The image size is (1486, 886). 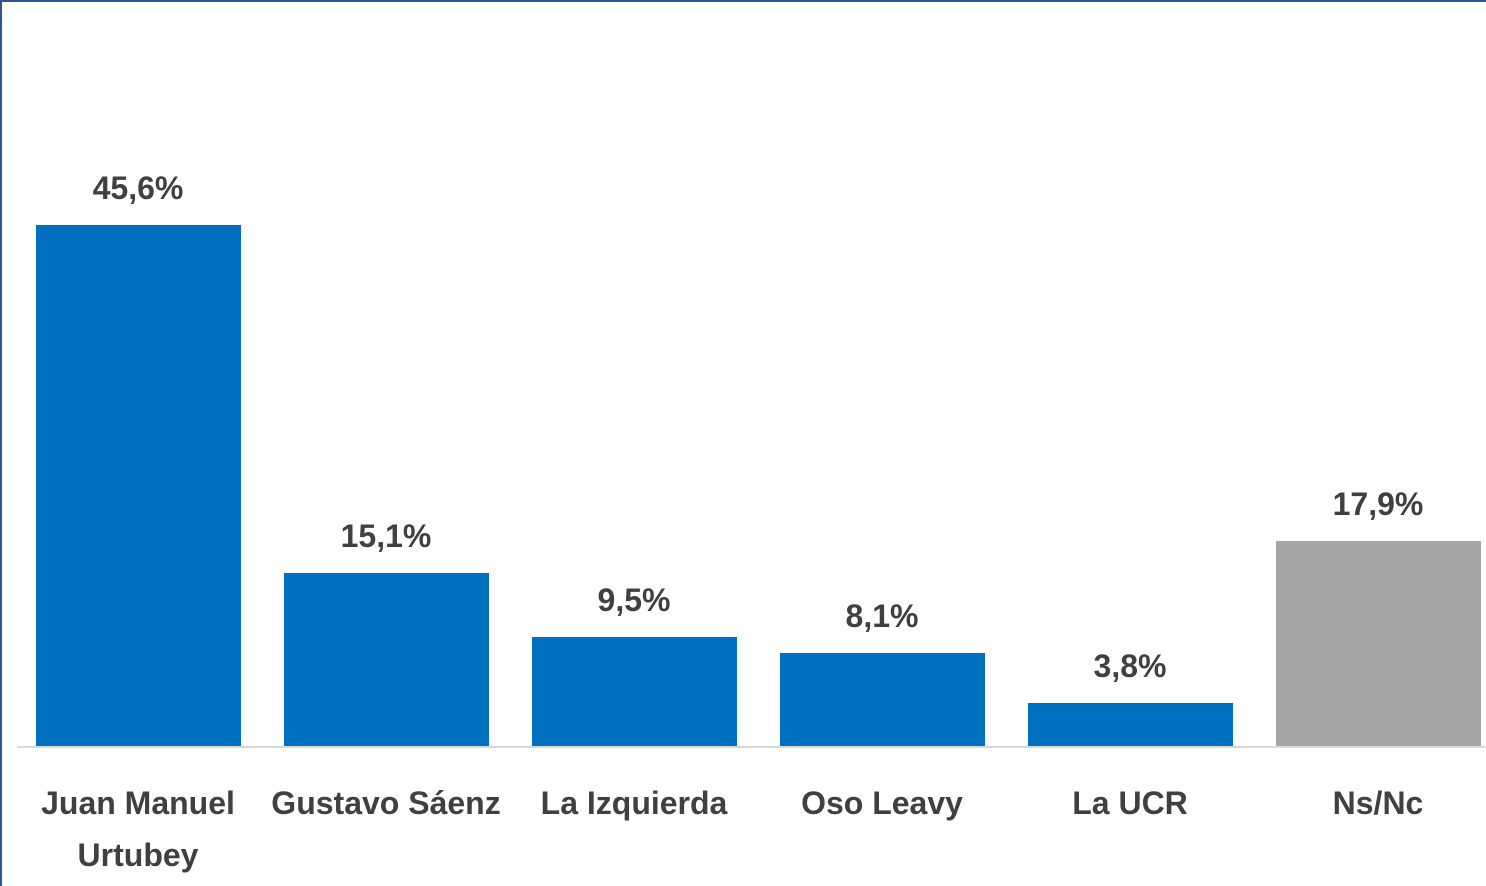 I want to click on x-tick-label: Juan Manuel Urtubey, so click(x=138, y=829).